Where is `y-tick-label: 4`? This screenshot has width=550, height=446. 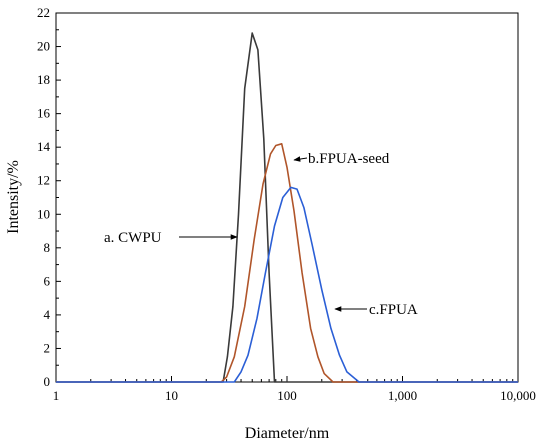
y-tick-label: 4 is located at coordinates (47, 314).